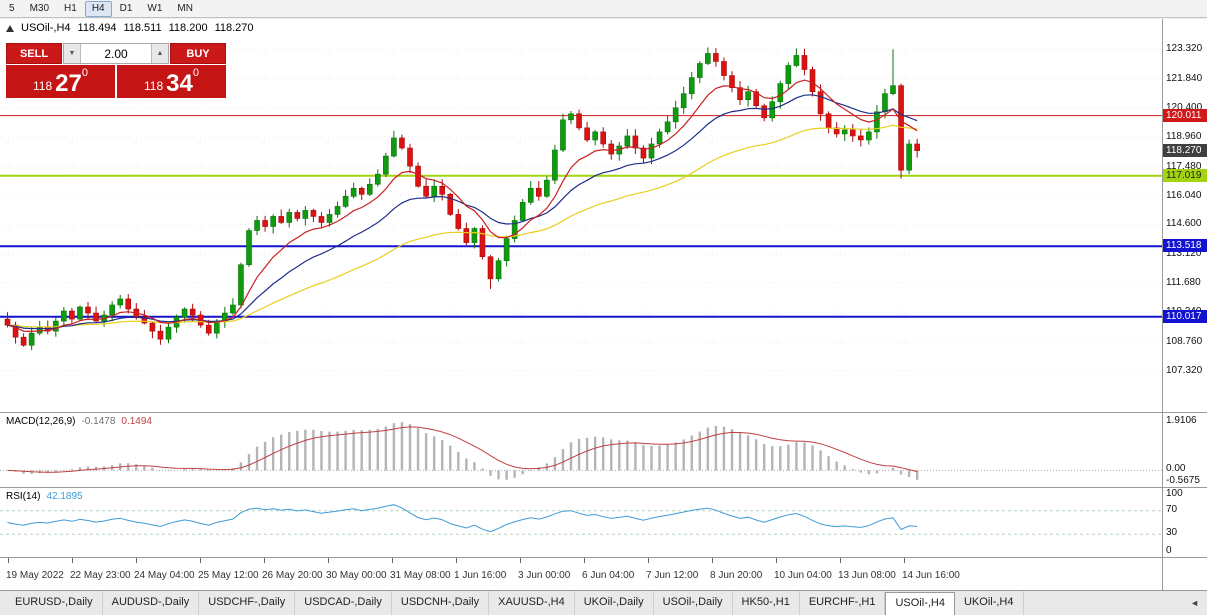 This screenshot has height=615, width=1207. Describe the element at coordinates (672, 575) in the screenshot. I see `time-axis-label: 7 Jun 12:00` at that location.